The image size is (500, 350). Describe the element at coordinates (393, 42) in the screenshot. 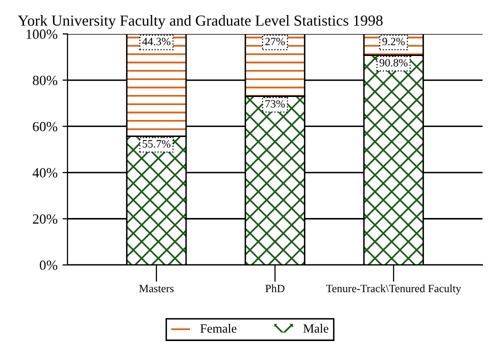

I see `data-label: 9.2%` at that location.